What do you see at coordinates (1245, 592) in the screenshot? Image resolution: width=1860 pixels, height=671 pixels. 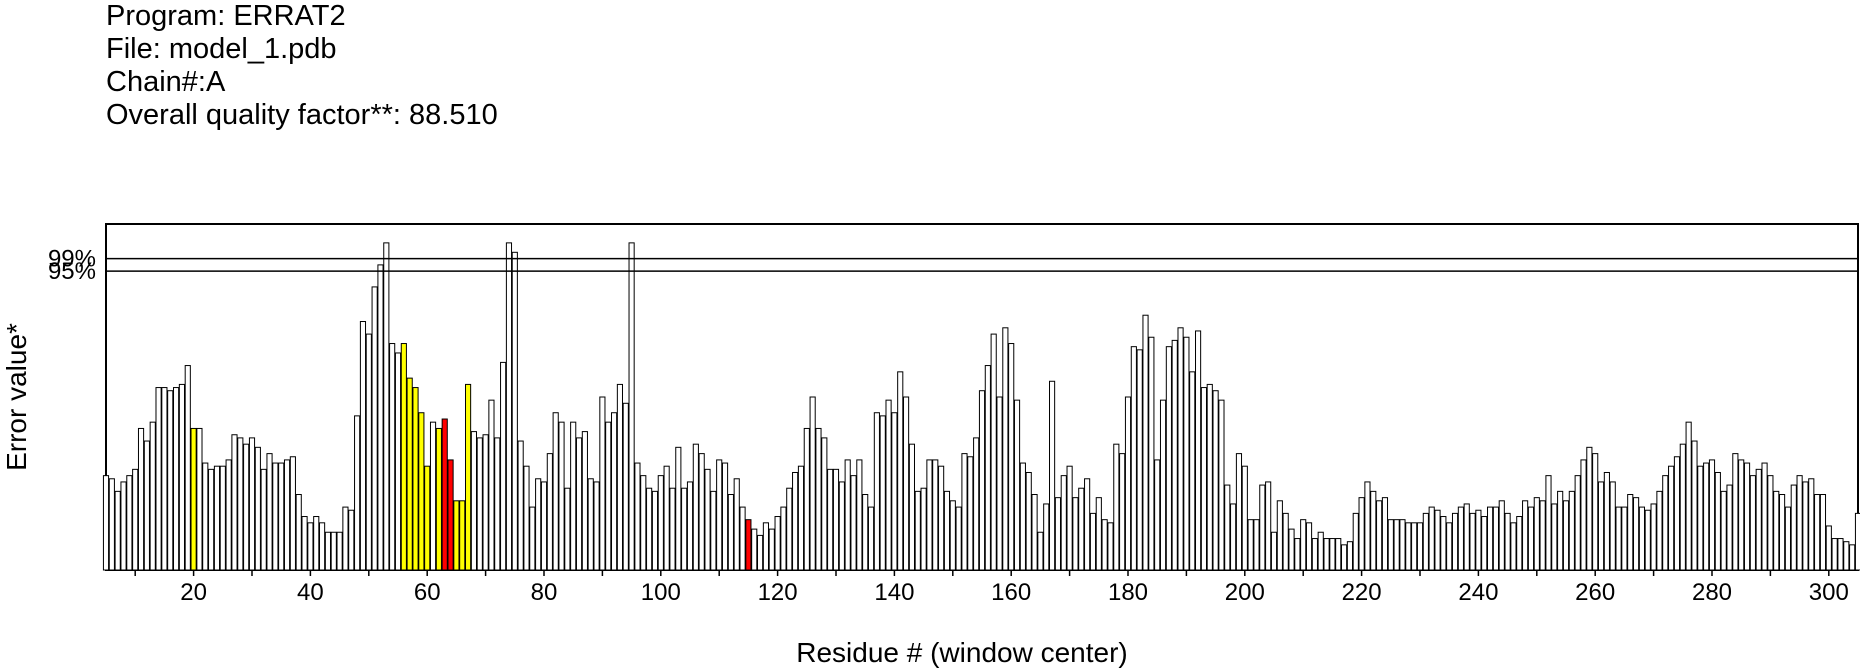 I see `x-tick-label-200: 200` at bounding box center [1245, 592].